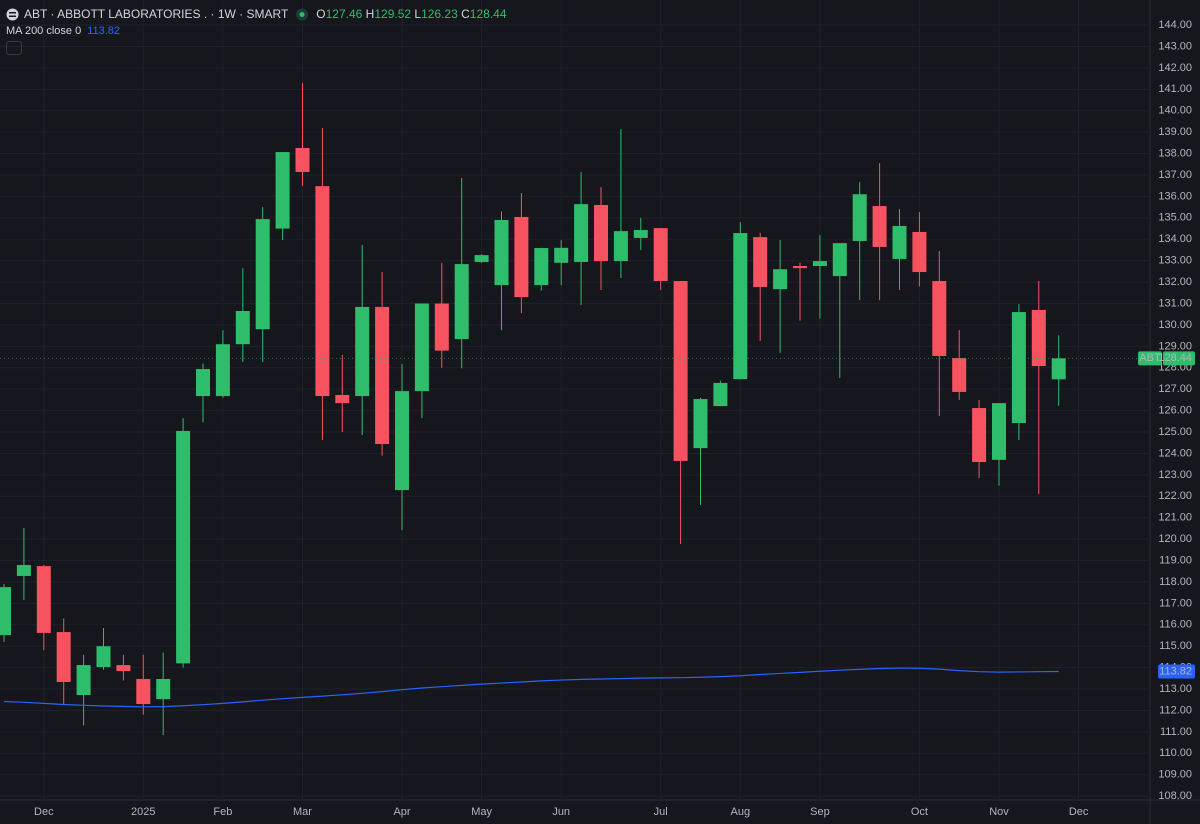 The width and height of the screenshot is (1200, 824). I want to click on symbol-title: ABT · ABBOTT LABORATORIES . · 1W · SMART, so click(156, 14).